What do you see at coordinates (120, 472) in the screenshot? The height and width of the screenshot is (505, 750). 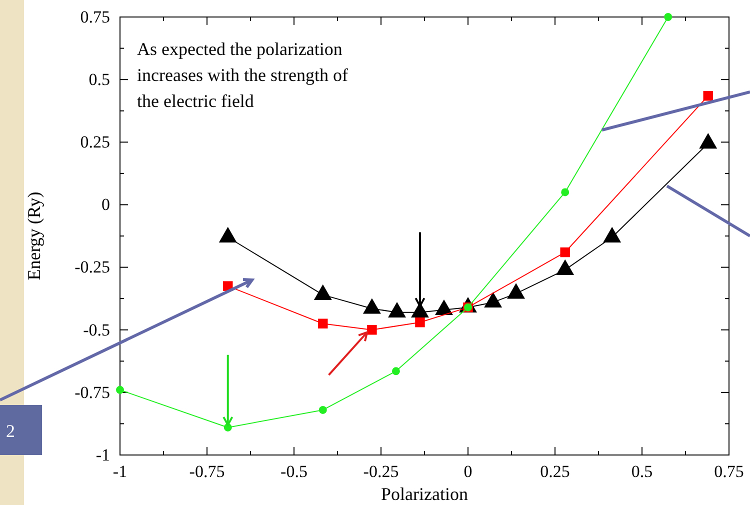 I see `x-tick-label: -1` at bounding box center [120, 472].